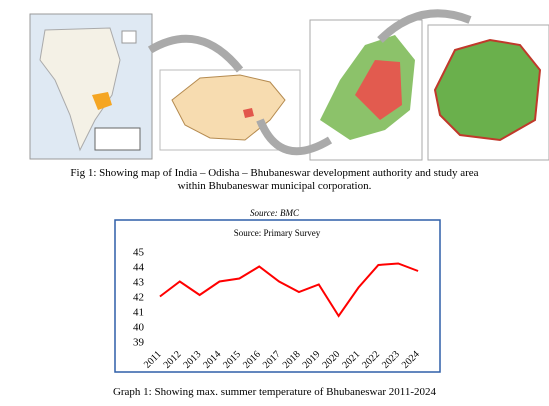 The height and width of the screenshot is (406, 549). I want to click on odisha-highlight, so click(102, 101).